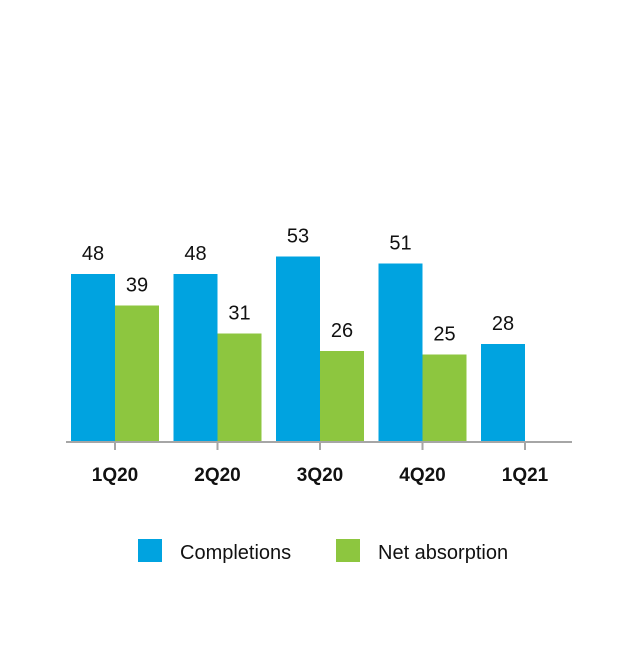 The height and width of the screenshot is (650, 636). What do you see at coordinates (115, 475) in the screenshot?
I see `x-tick-label-1q20: 1Q20` at bounding box center [115, 475].